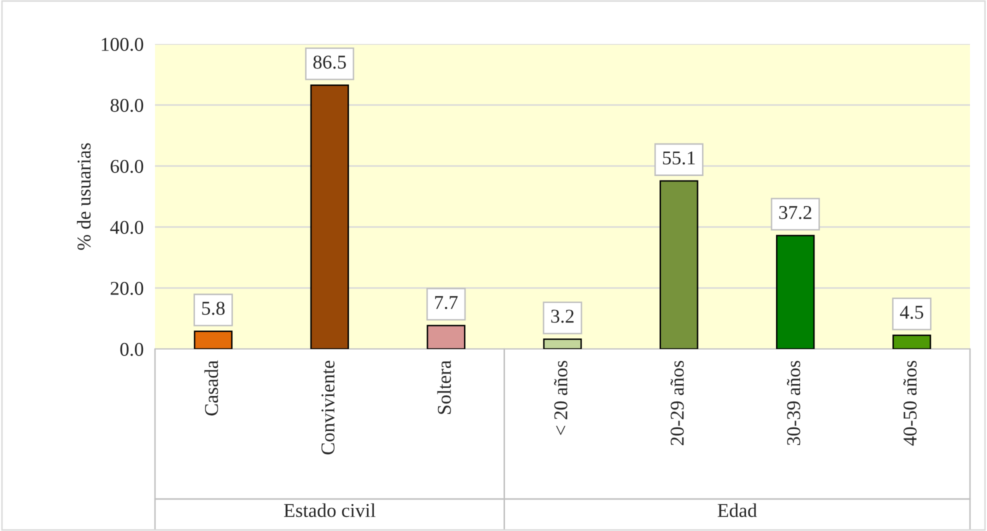  What do you see at coordinates (795, 213) in the screenshot?
I see `data-label: 37.2` at bounding box center [795, 213].